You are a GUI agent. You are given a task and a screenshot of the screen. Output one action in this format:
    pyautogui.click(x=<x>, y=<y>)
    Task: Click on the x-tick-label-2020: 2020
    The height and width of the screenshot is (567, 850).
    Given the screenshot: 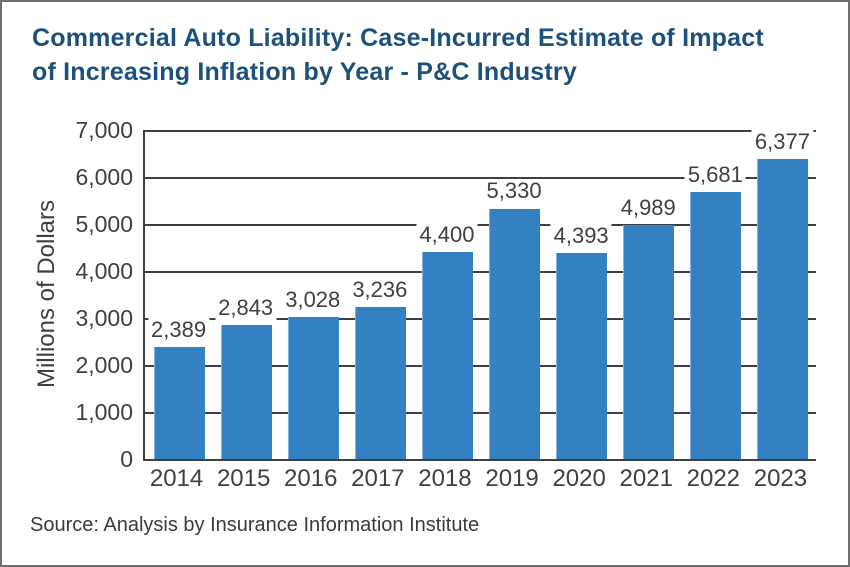 What is the action you would take?
    pyautogui.click(x=579, y=478)
    